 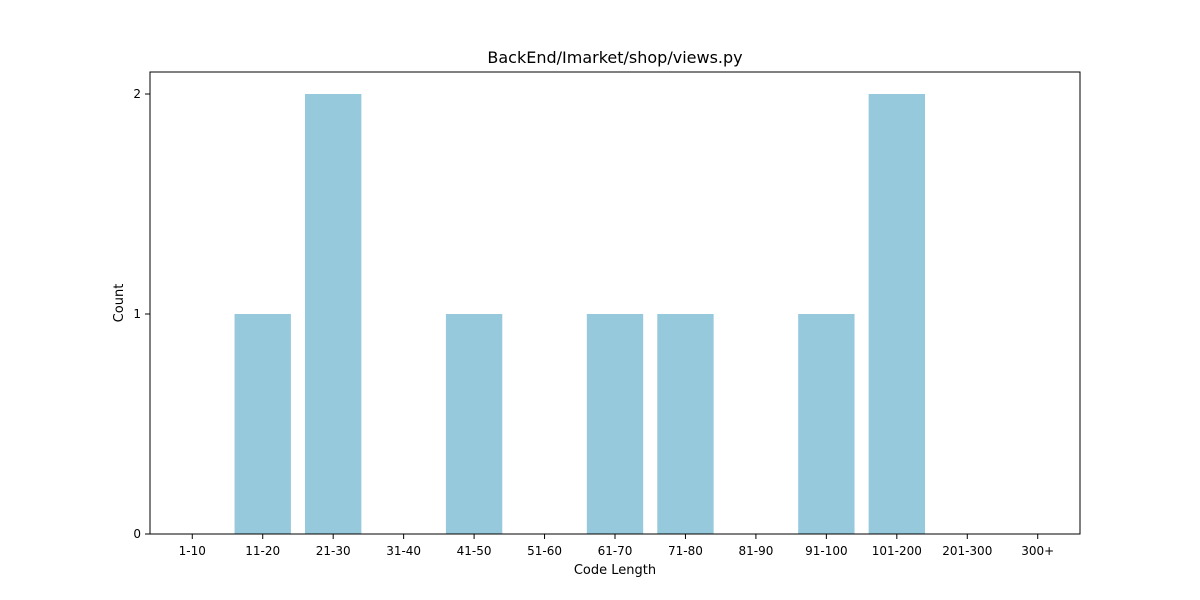 What do you see at coordinates (1037, 551) in the screenshot?
I see `x-tick-label: 300+` at bounding box center [1037, 551].